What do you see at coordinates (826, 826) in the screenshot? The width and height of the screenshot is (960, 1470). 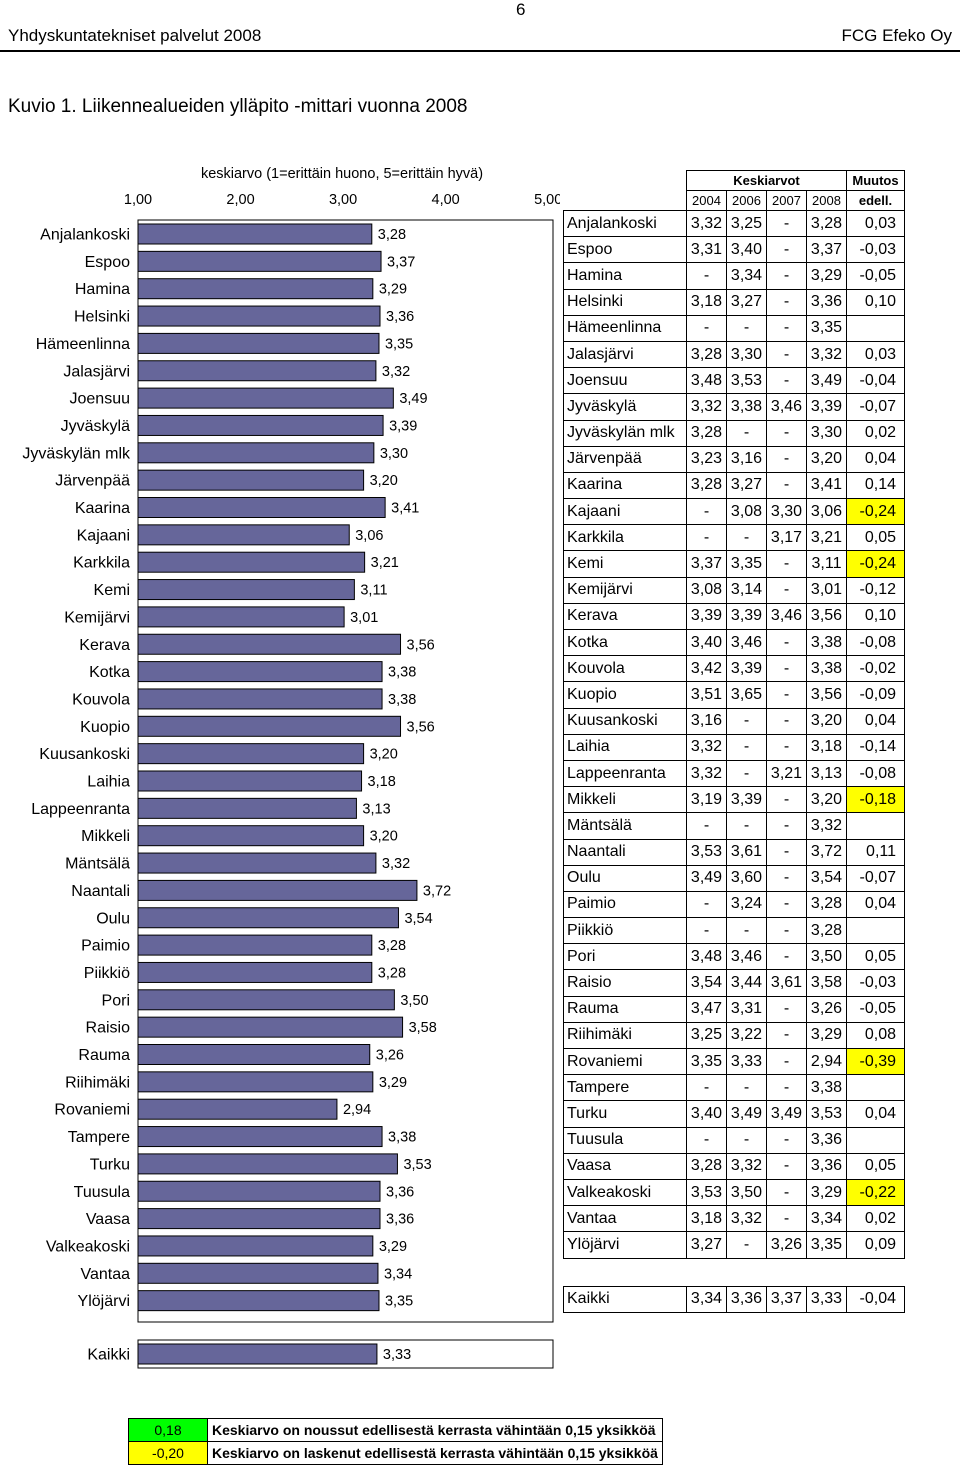 I see `table-value: 3,32` at bounding box center [826, 826].